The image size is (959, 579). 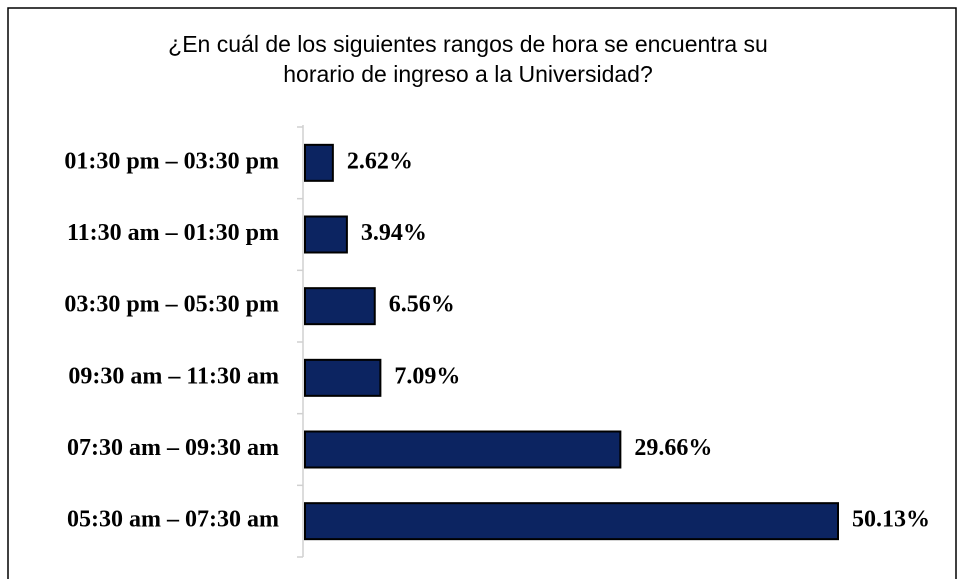 What do you see at coordinates (422, 305) in the screenshot?
I see `value-label: 6.56%` at bounding box center [422, 305].